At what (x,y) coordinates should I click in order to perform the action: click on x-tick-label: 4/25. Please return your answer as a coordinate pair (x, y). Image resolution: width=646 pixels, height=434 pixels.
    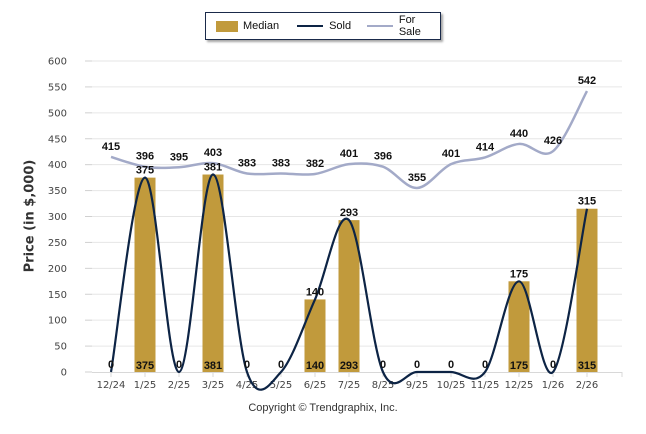
    Looking at the image, I should click on (247, 385).